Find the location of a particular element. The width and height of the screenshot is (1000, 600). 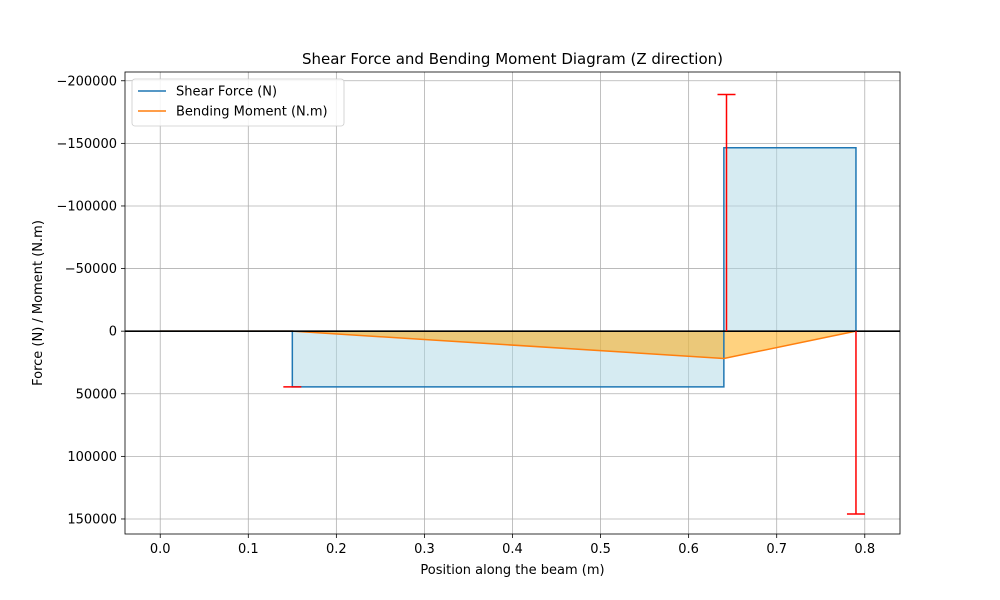

y-tick-label: 50000 is located at coordinates (96, 394).